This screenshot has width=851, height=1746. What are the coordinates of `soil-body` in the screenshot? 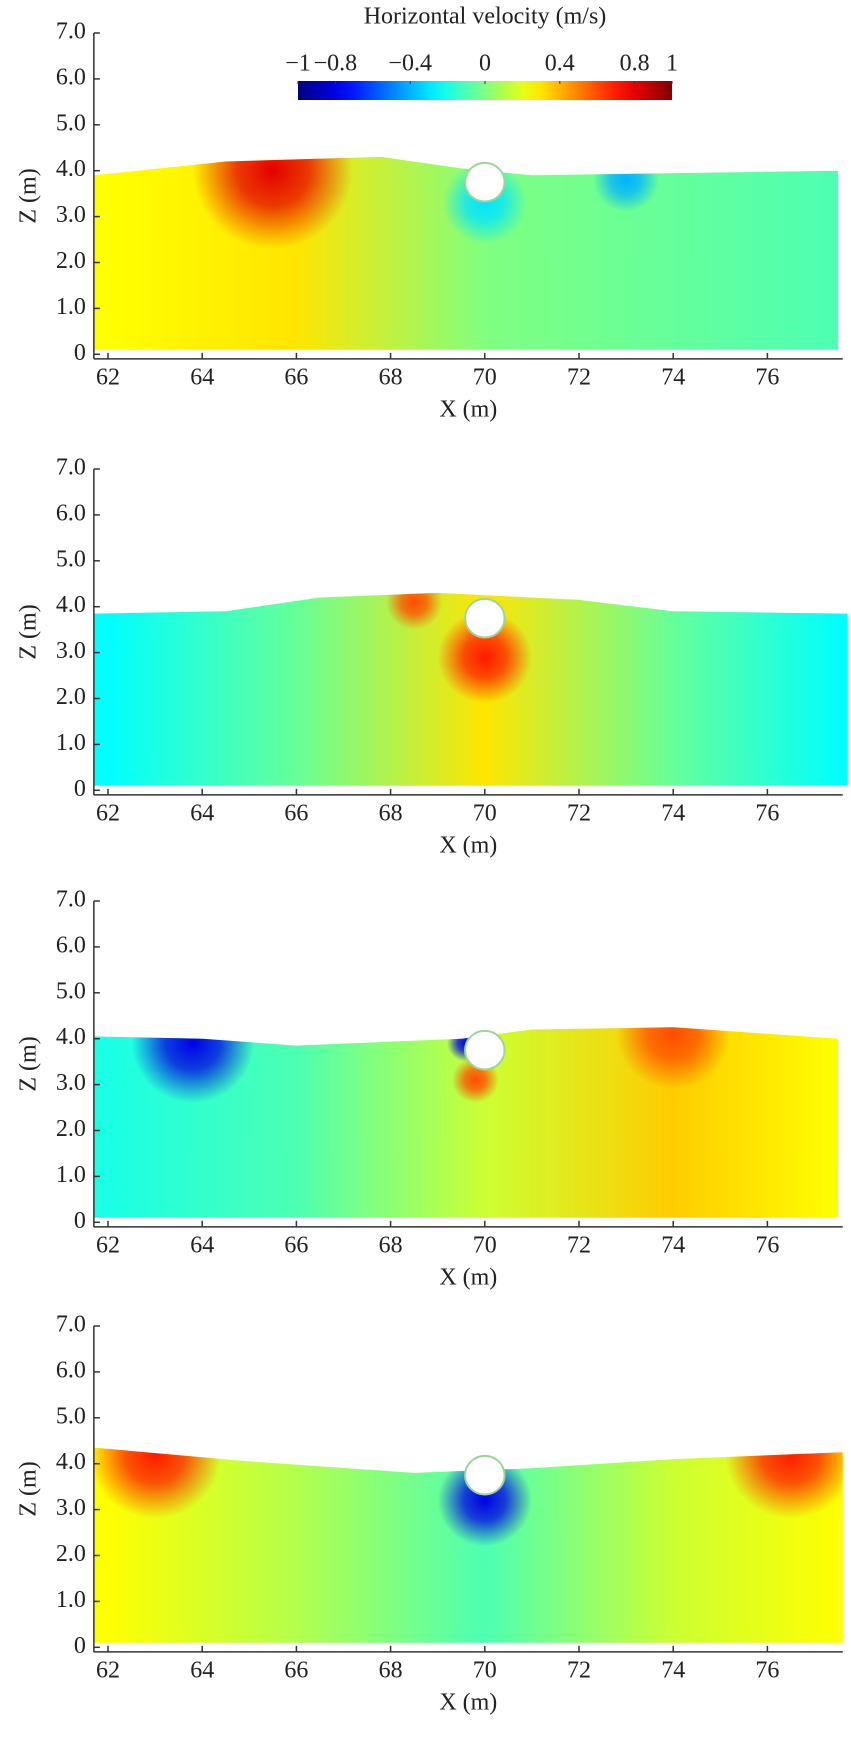 It's located at (468, 1545).